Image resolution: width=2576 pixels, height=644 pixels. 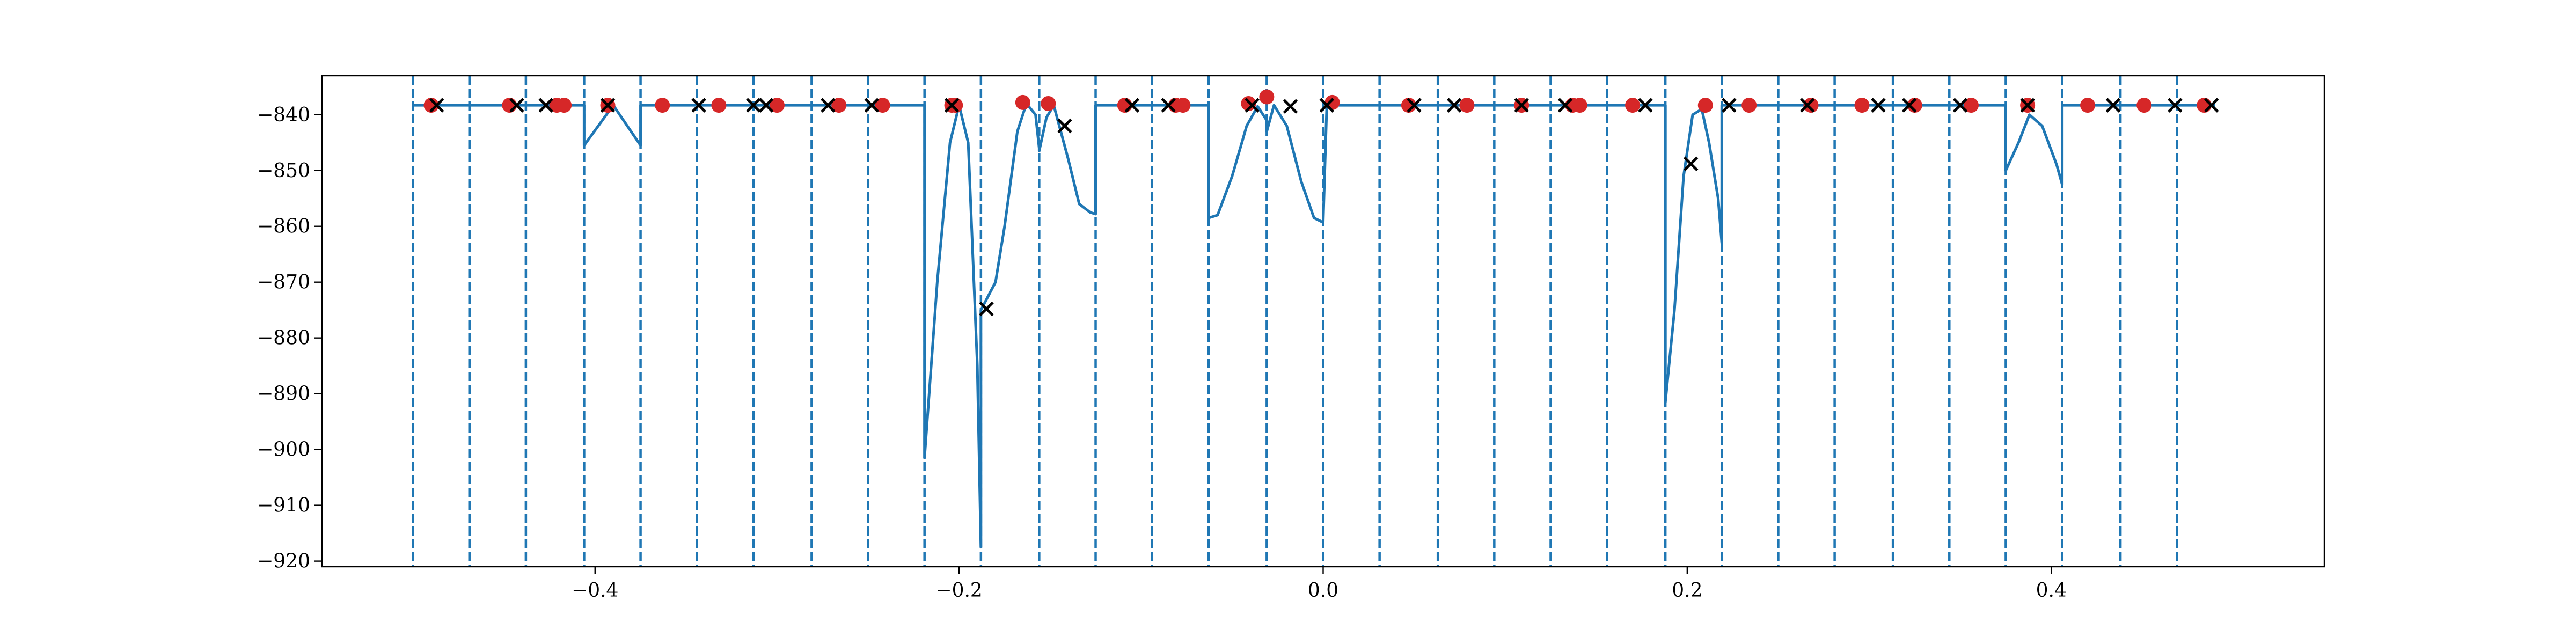 What do you see at coordinates (283, 450) in the screenshot?
I see `y-tick-label-6: −900` at bounding box center [283, 450].